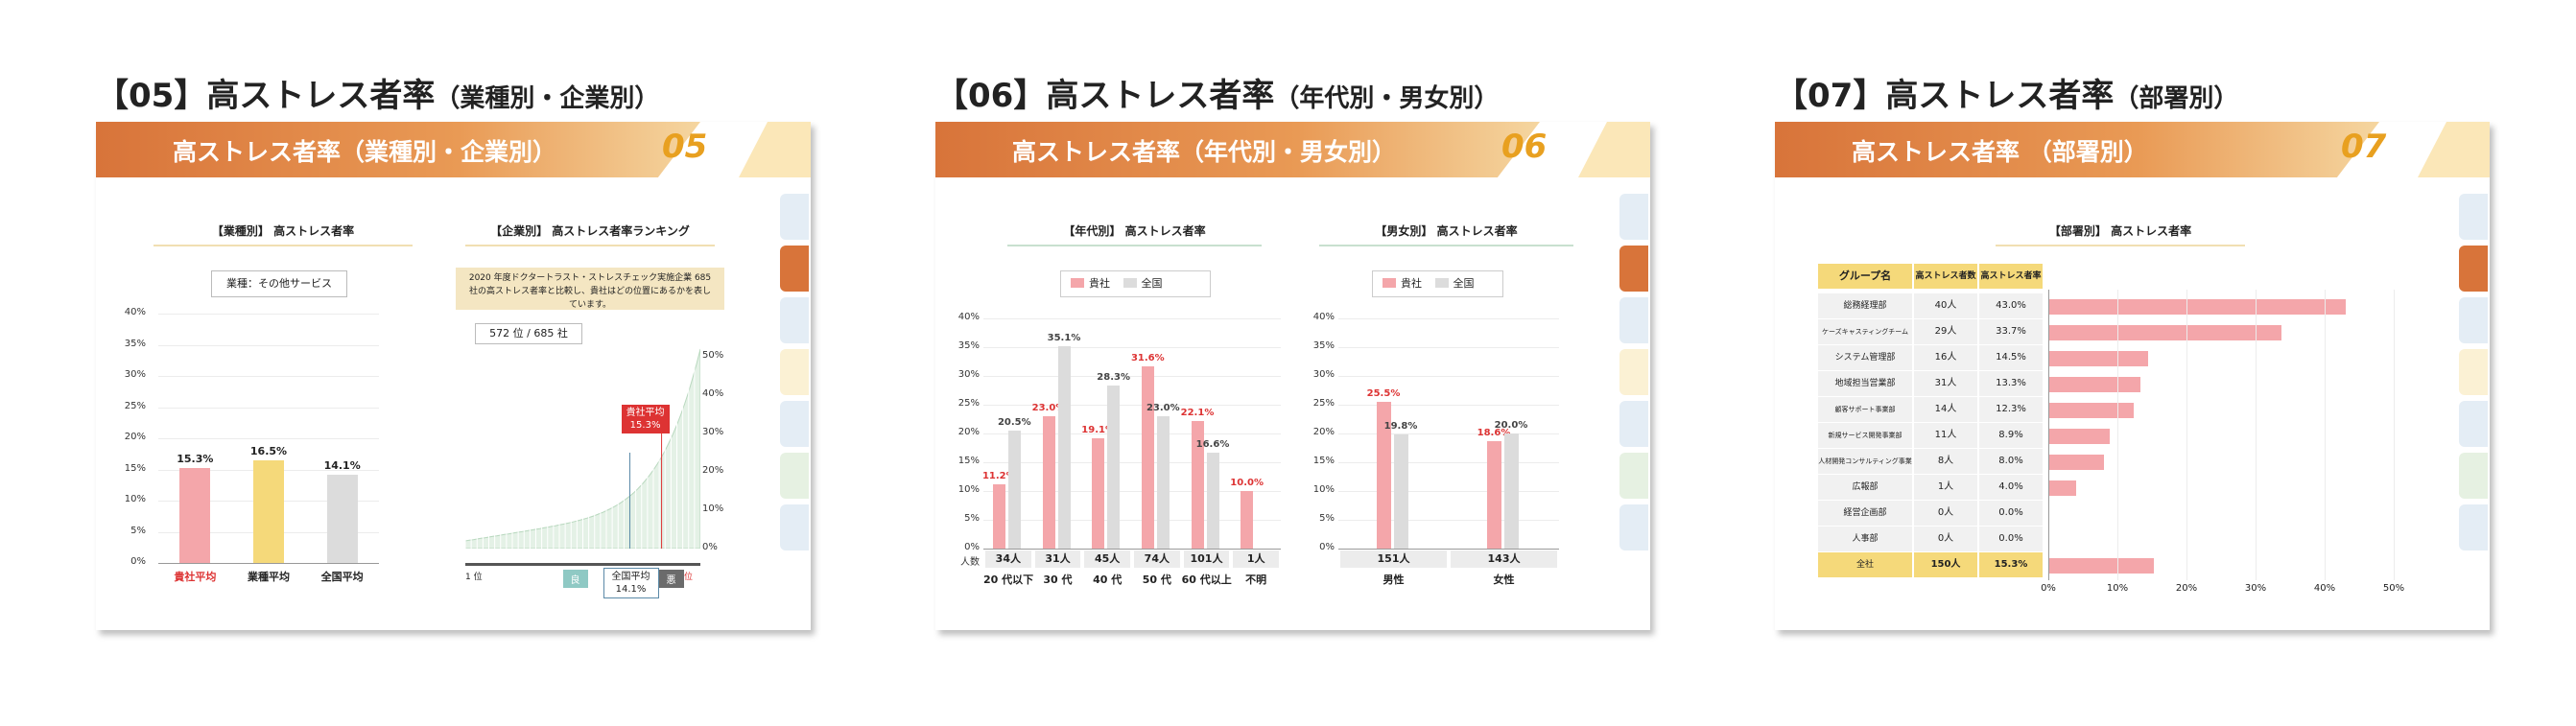 This screenshot has height=726, width=2576. Describe the element at coordinates (1945, 564) in the screenshot. I see `count-cell: 150人` at that location.